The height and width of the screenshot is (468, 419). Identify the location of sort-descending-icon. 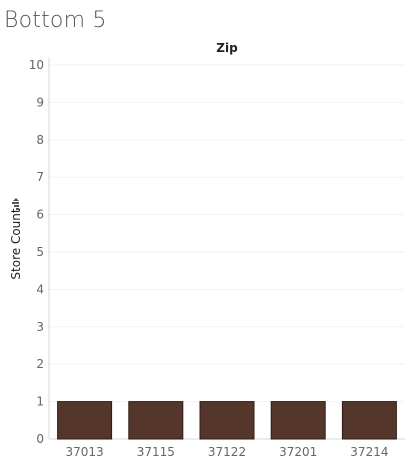
(15, 204).